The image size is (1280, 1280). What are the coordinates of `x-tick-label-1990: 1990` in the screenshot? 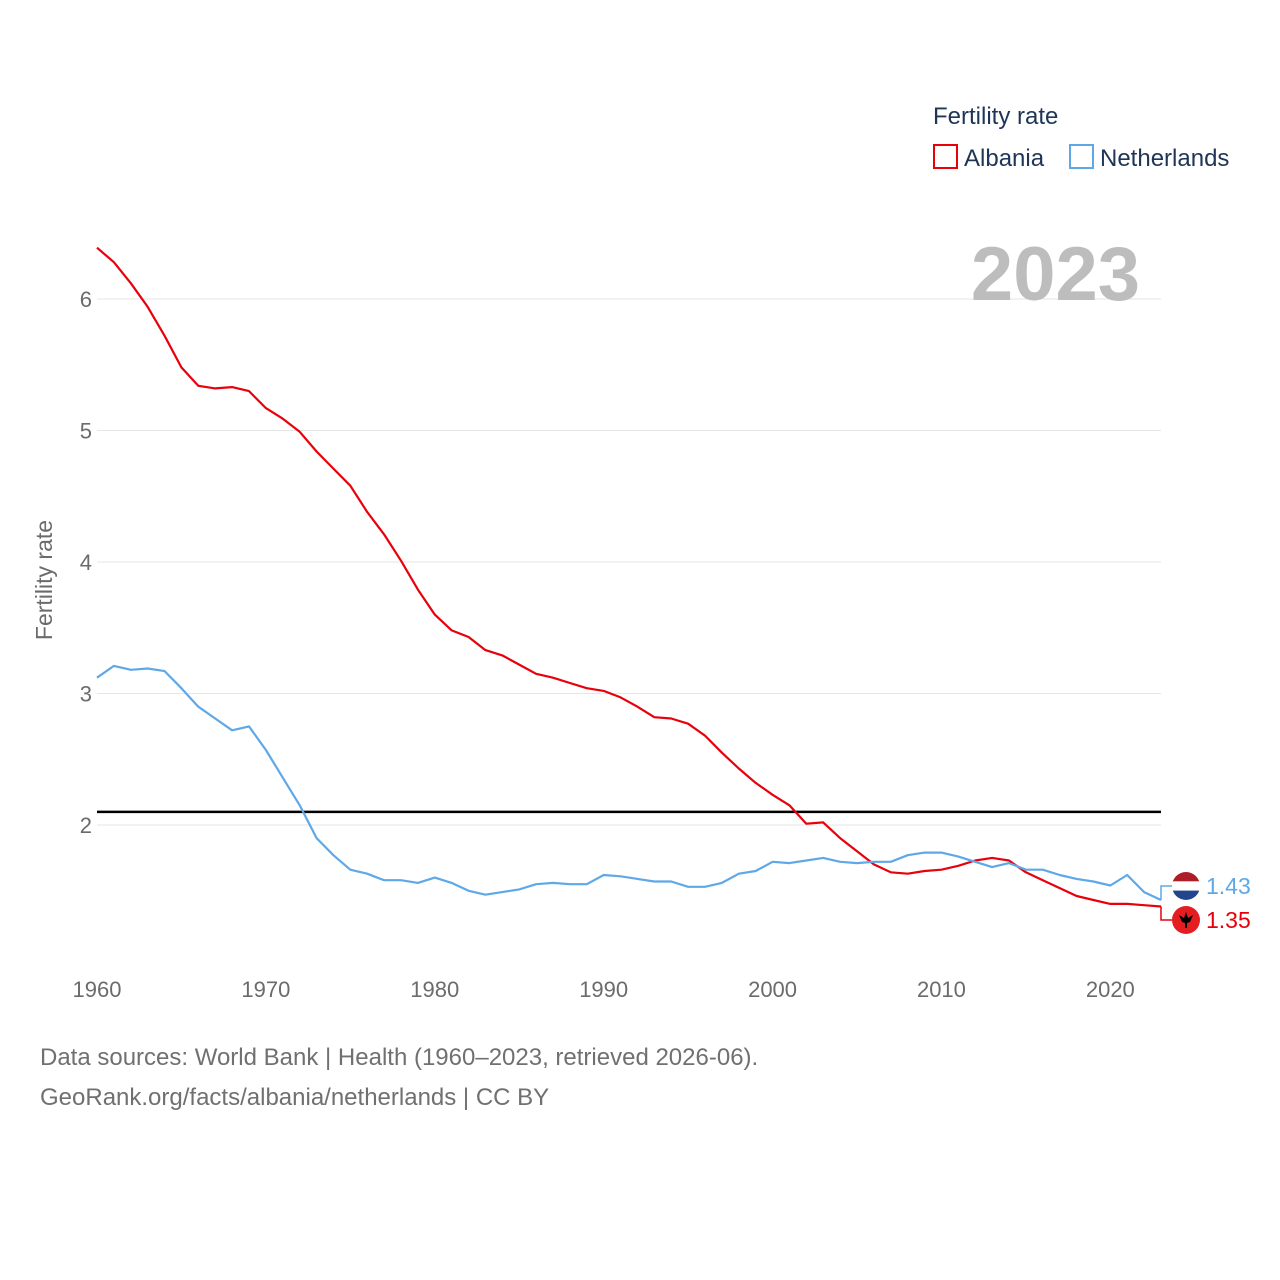 It's located at (603, 989).